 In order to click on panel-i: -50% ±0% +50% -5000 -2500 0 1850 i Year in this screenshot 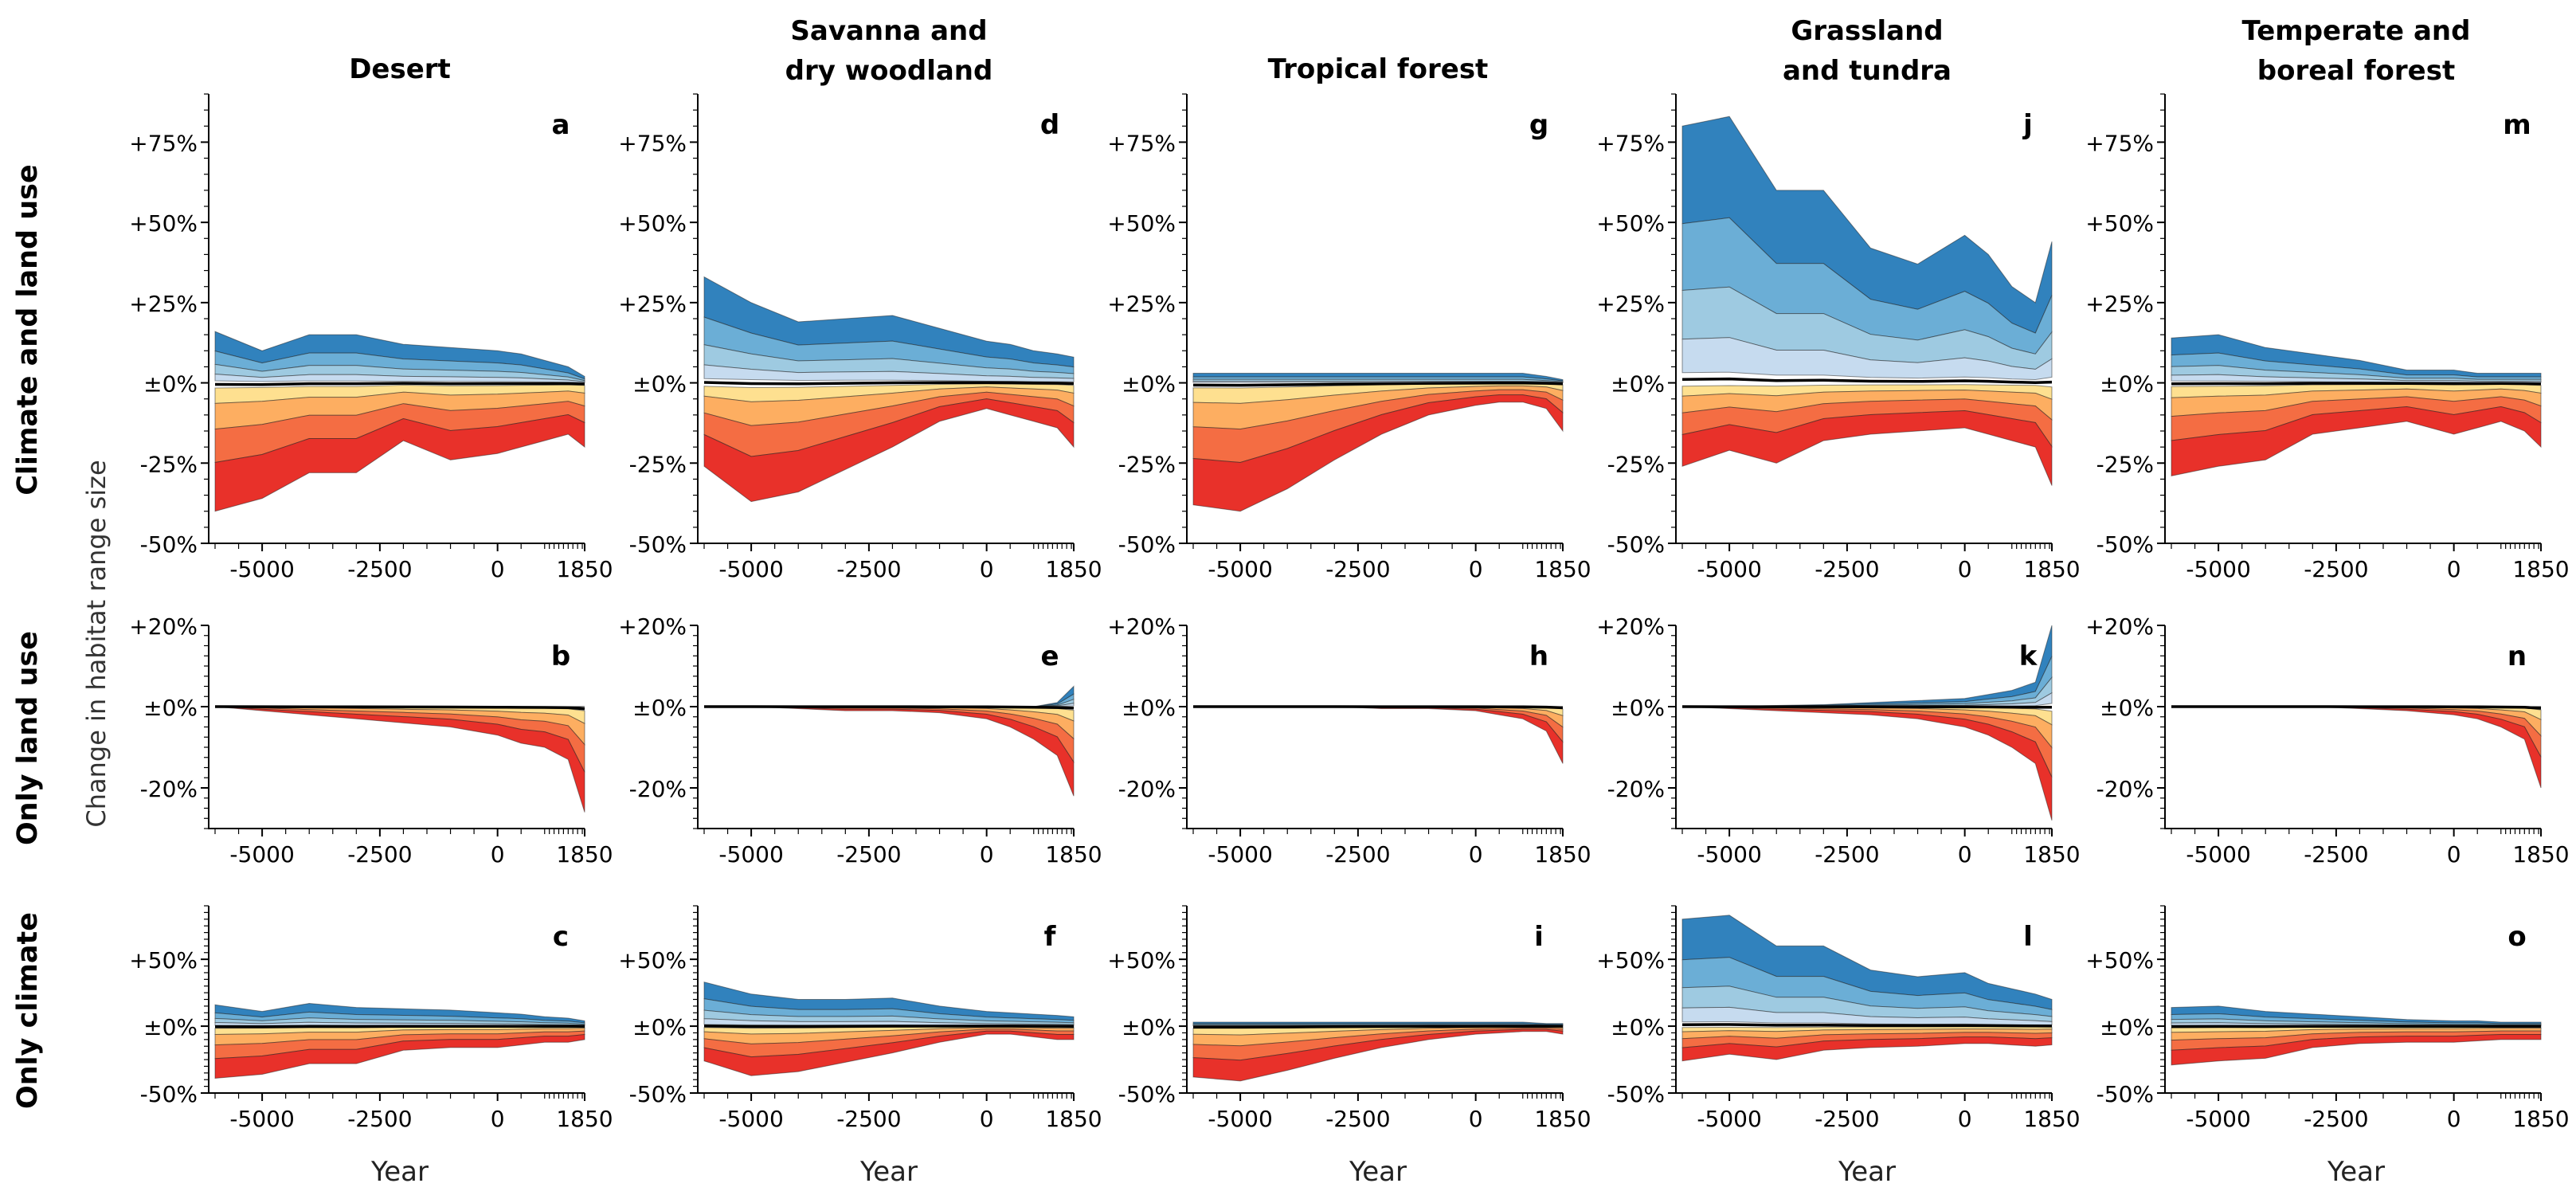, I will do `click(1349, 1046)`.